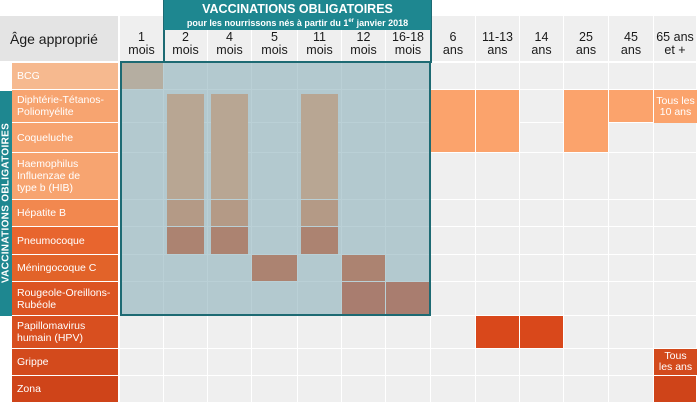 The width and height of the screenshot is (697, 403). What do you see at coordinates (65, 389) in the screenshot?
I see `vaccine-label: Zona` at bounding box center [65, 389].